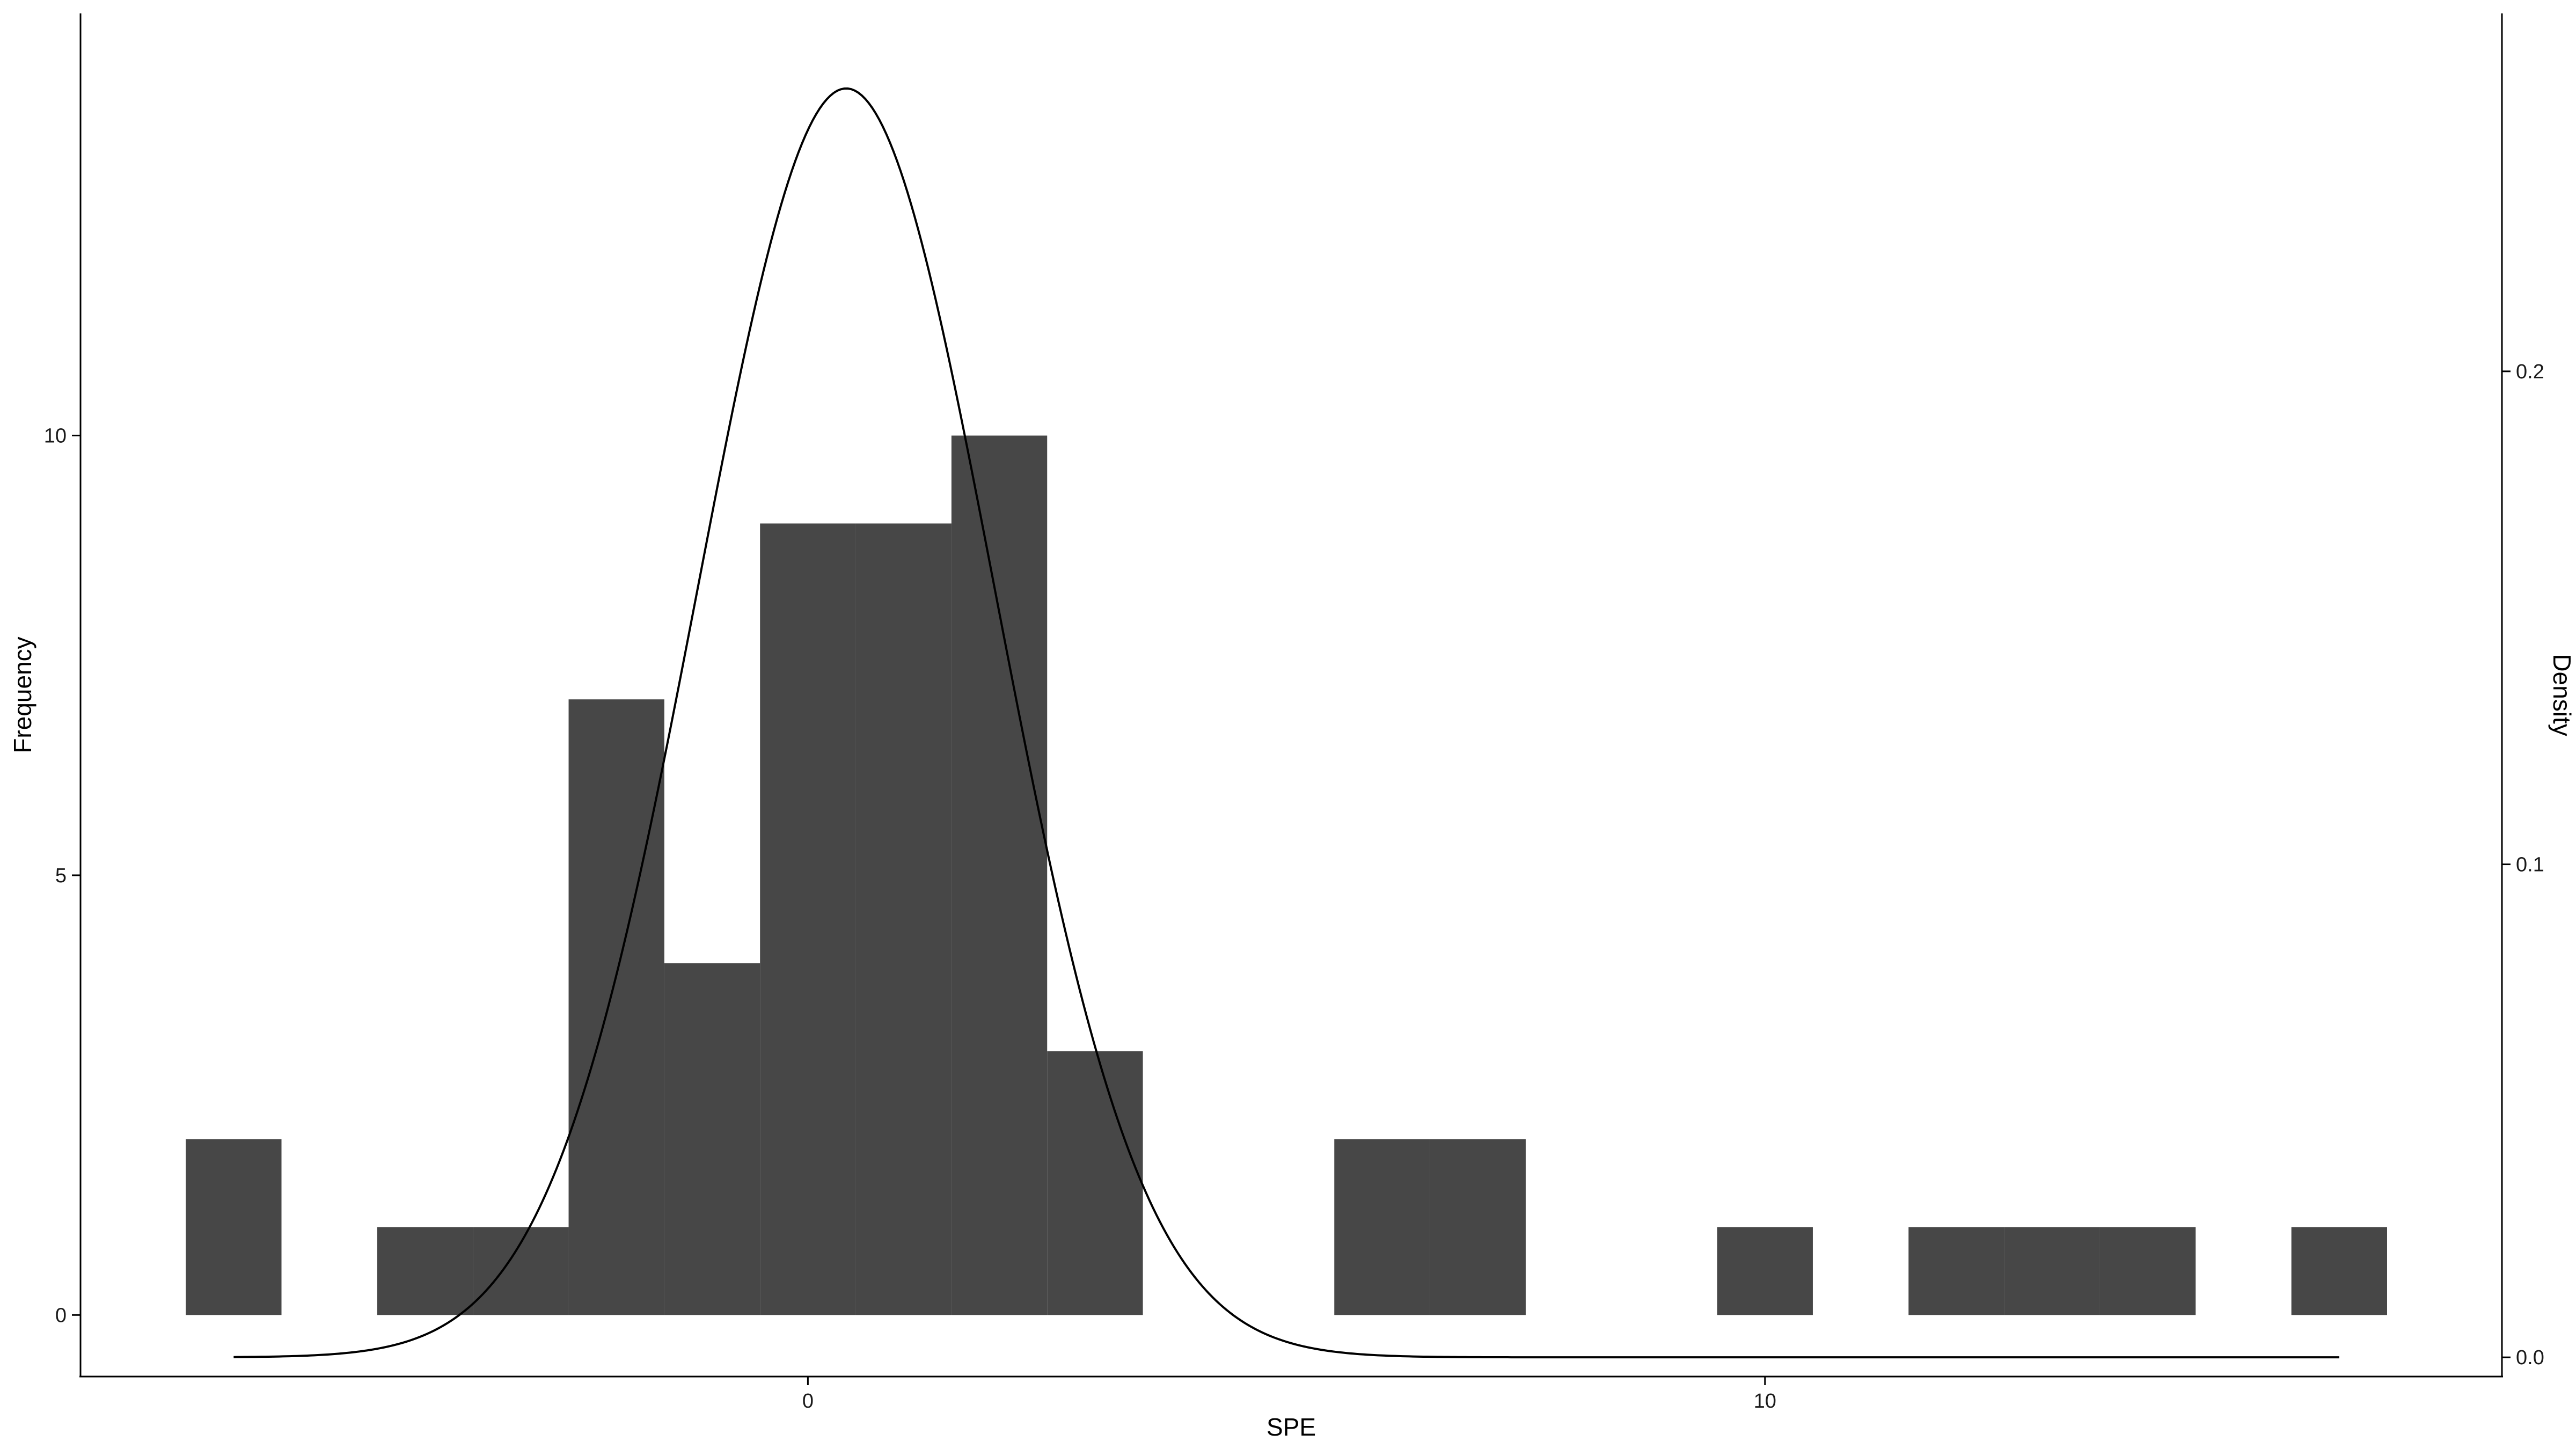 The height and width of the screenshot is (1449, 2576). I want to click on left-y-axis-title: Frequency, so click(22, 694).